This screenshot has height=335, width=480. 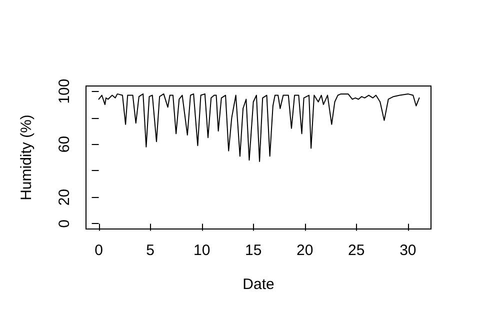 What do you see at coordinates (26, 157) in the screenshot?
I see `y-axis-title: Humidity (%)` at bounding box center [26, 157].